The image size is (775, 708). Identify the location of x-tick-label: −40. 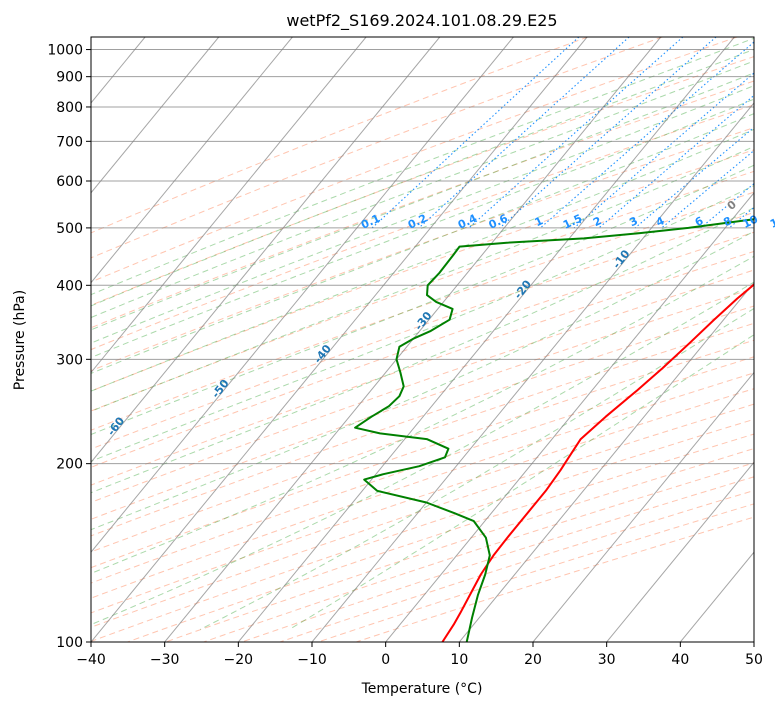
(91, 660).